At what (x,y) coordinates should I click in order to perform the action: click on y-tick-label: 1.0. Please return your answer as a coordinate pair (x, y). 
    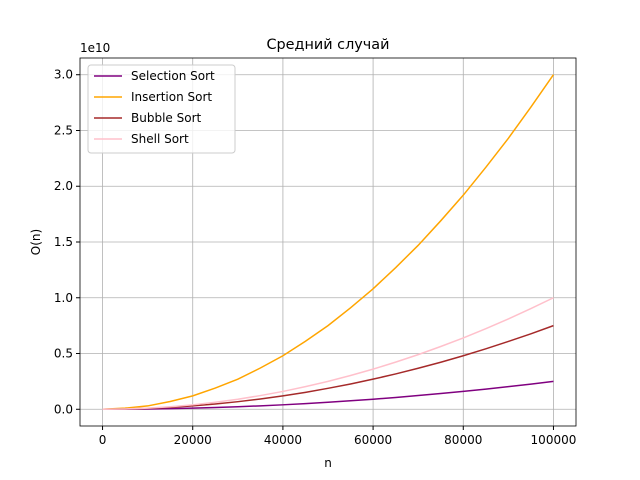
    Looking at the image, I should click on (63, 298).